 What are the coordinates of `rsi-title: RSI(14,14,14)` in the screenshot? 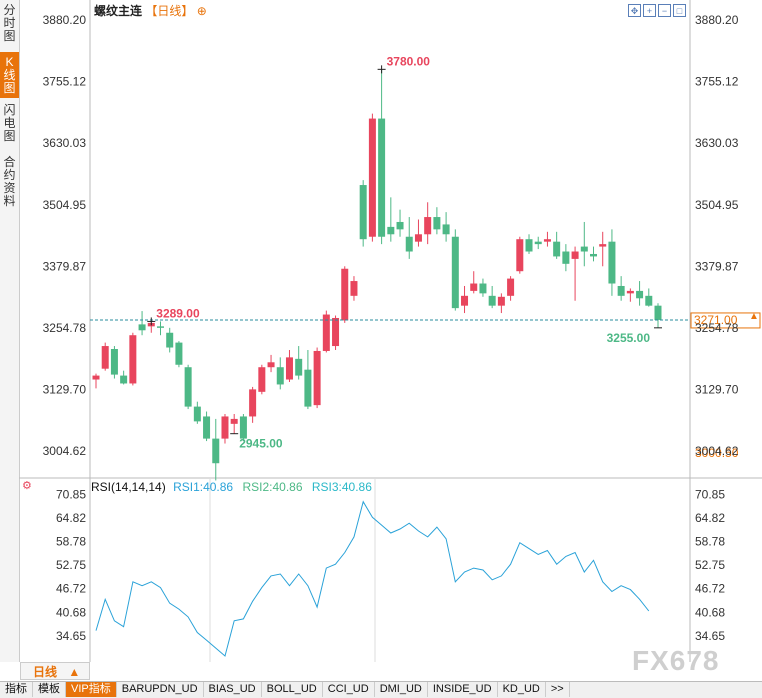 It's located at (128, 487).